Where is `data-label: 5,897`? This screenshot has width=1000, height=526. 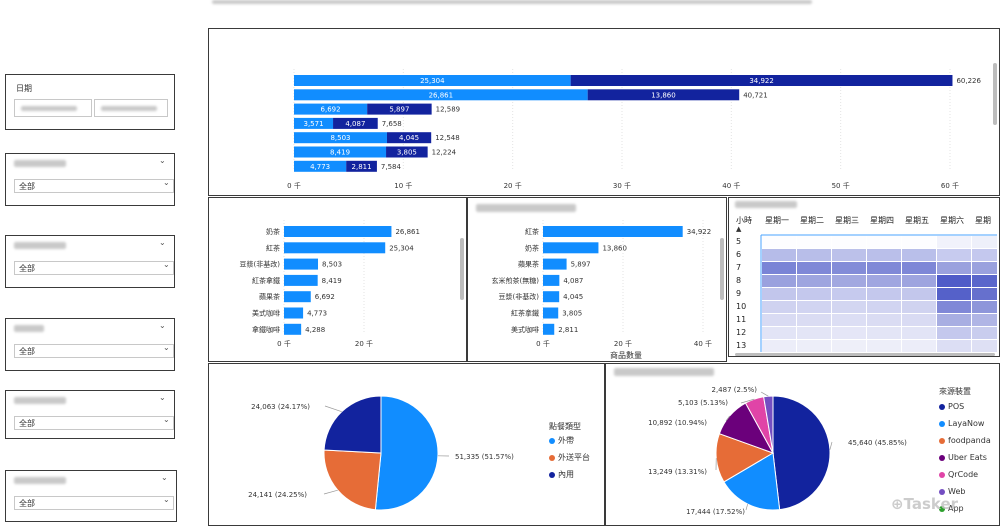
data-label: 5,897 is located at coordinates (581, 265).